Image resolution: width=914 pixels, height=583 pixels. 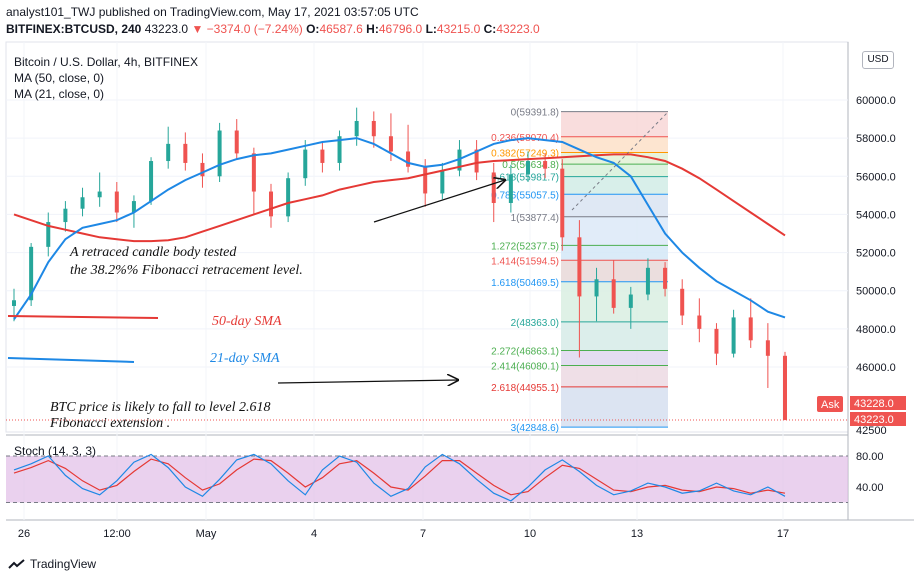 I want to click on fib-level-label: 0.786(55057.5), so click(x=525, y=195).